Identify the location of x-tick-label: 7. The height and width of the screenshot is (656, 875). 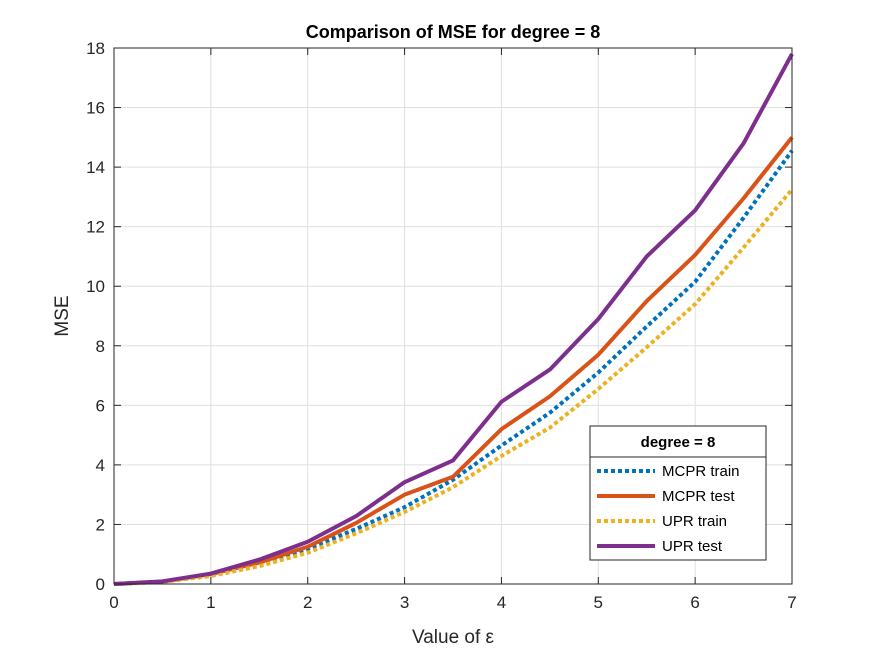
(791, 602).